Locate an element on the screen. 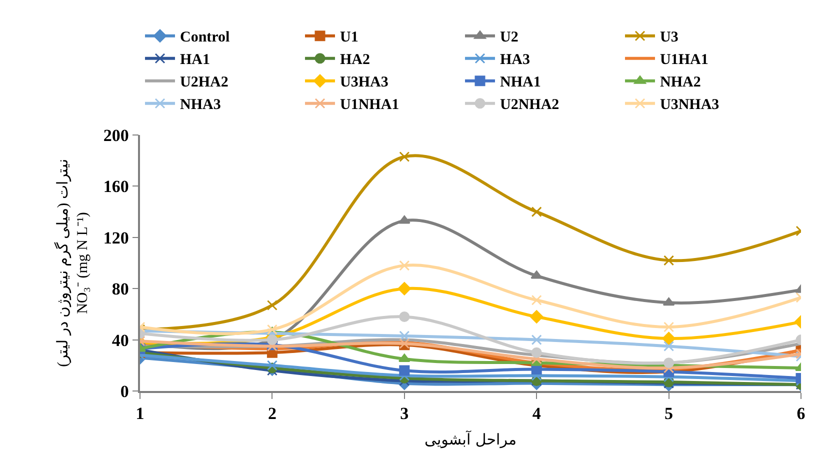 This screenshot has height=466, width=834. legend-label: NHA3 is located at coordinates (200, 105).